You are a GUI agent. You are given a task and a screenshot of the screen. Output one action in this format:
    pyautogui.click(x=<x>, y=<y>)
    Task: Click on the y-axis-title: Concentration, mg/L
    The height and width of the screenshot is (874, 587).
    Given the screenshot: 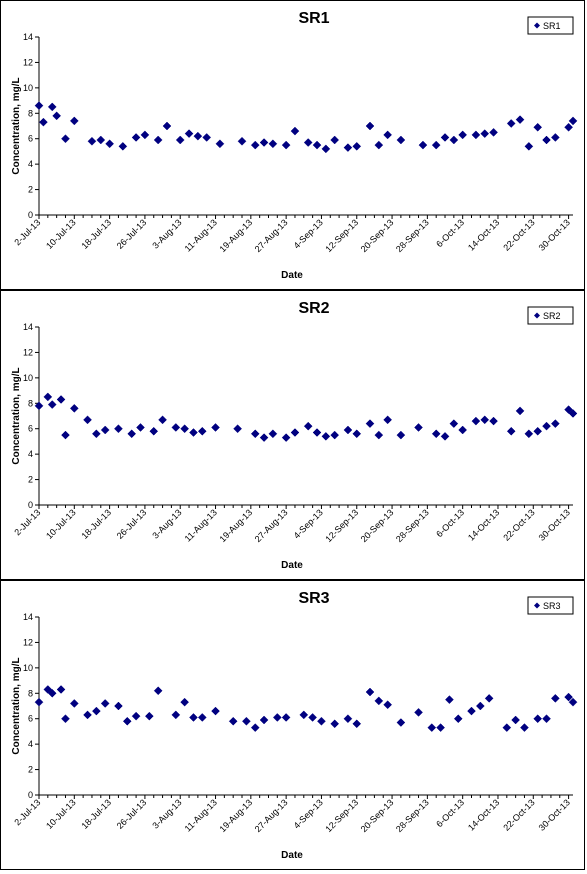 What is the action you would take?
    pyautogui.click(x=16, y=415)
    